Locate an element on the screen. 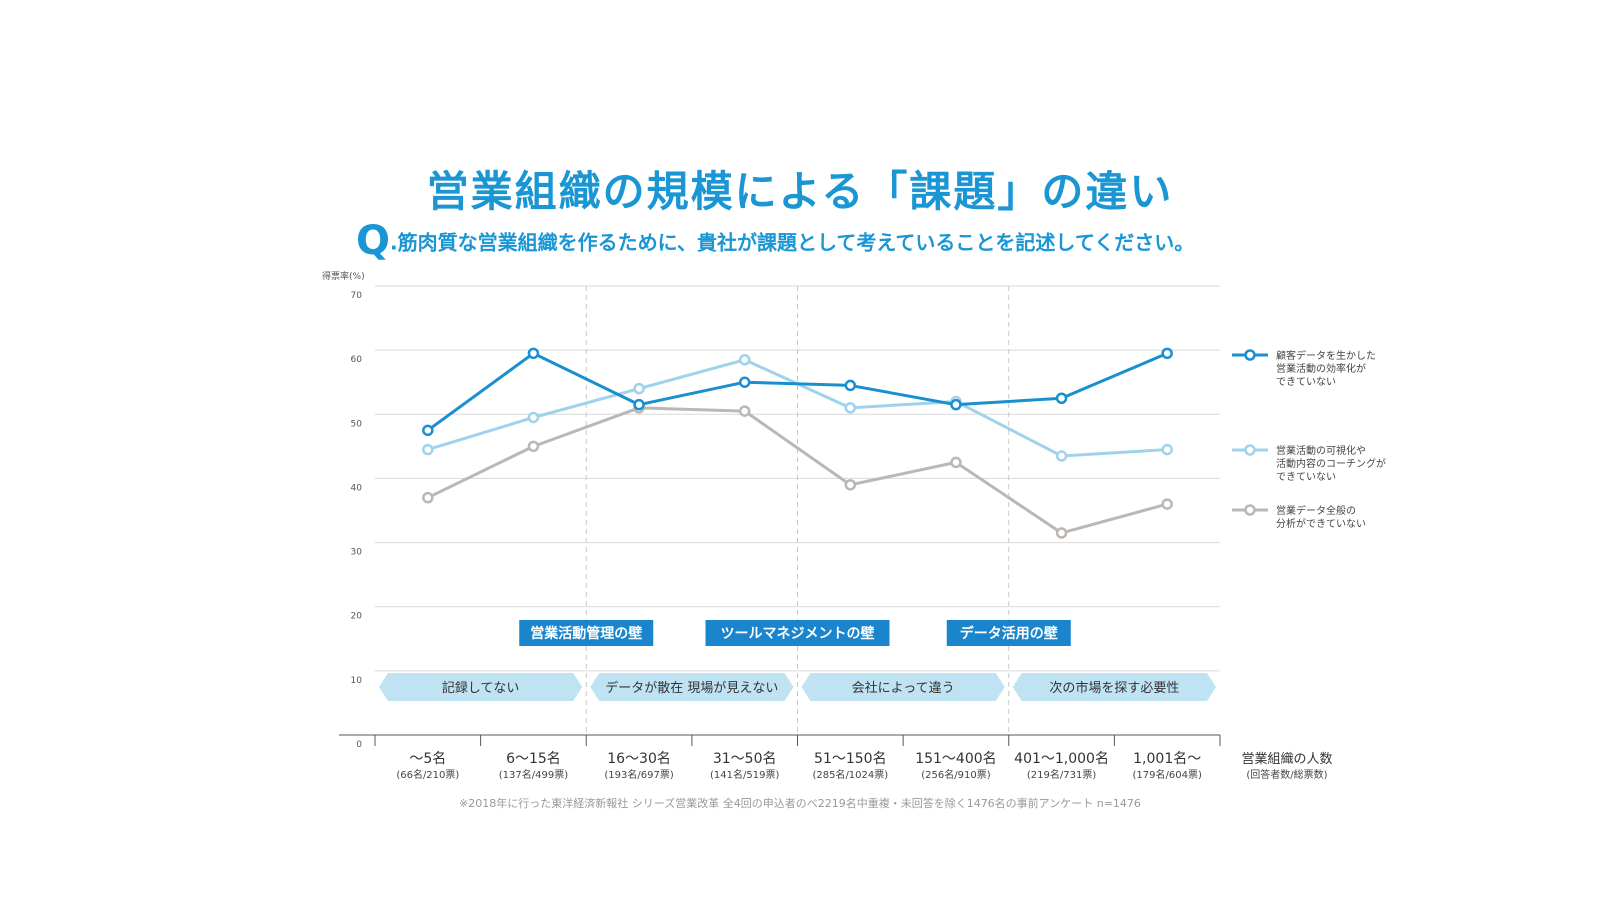  stage-label: データが散在 現場が見えない is located at coordinates (691, 688).